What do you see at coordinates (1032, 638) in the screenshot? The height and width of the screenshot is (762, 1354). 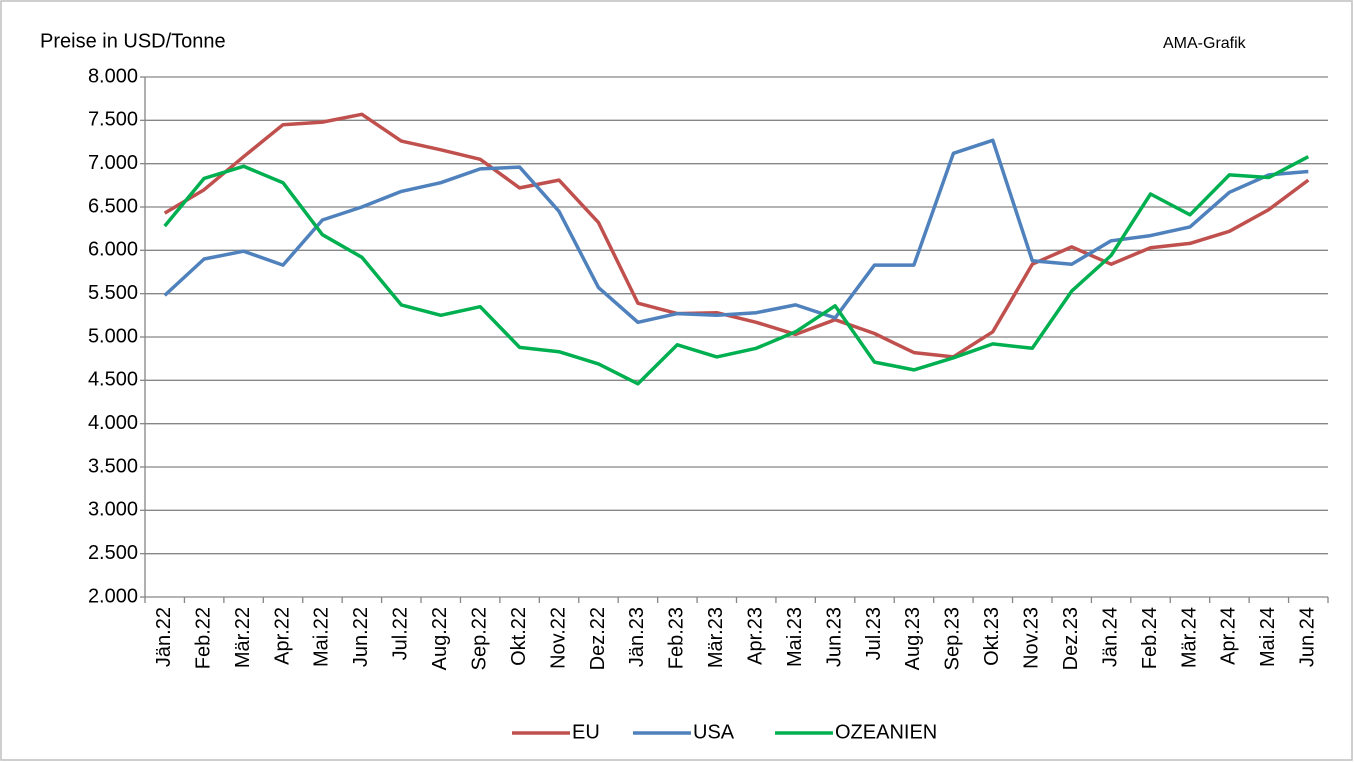 I see `x-tick-label: Nov.23` at bounding box center [1032, 638].